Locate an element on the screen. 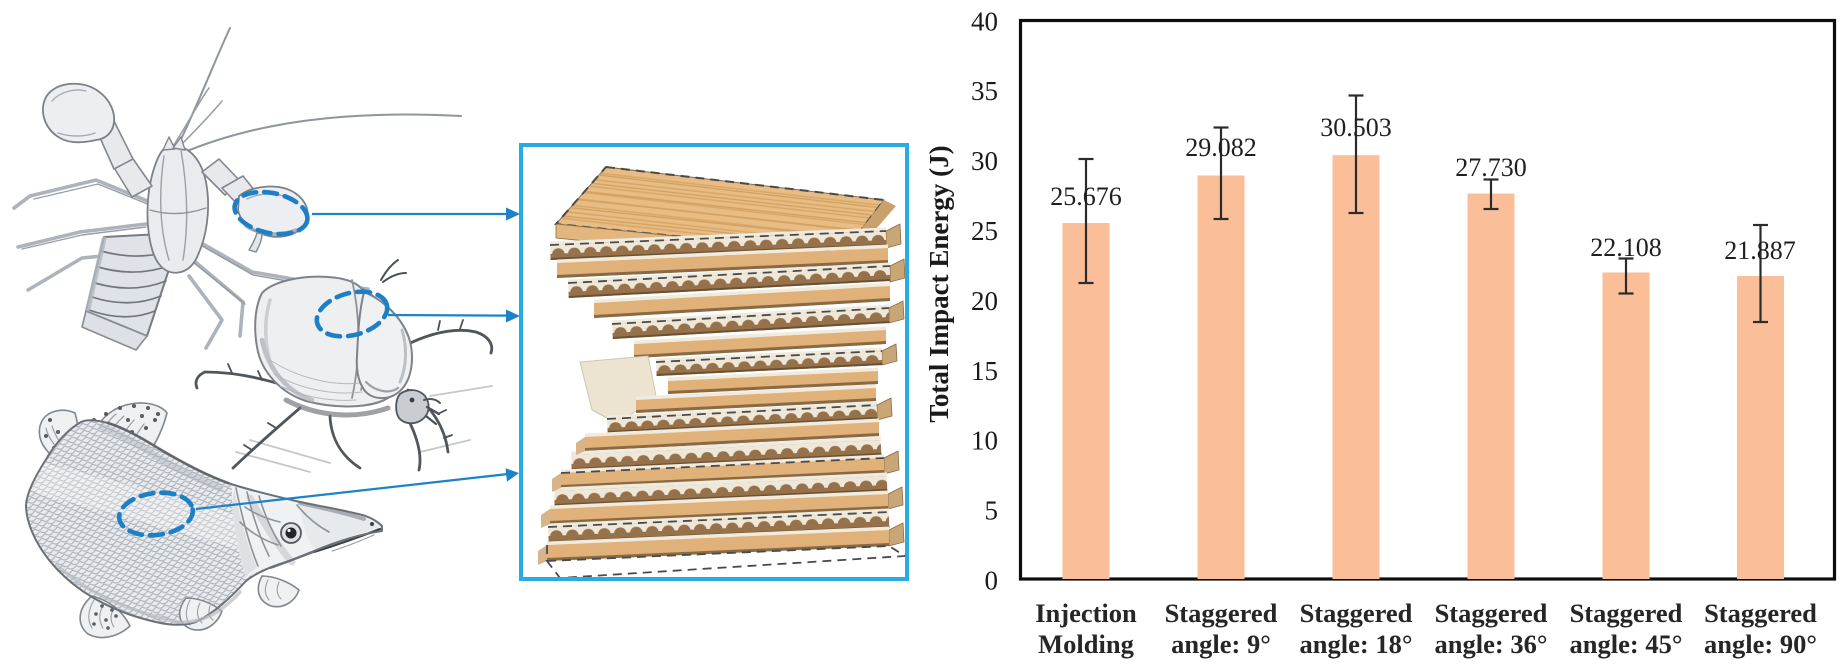  svg-text: Molding is located at coordinates (1086, 644).